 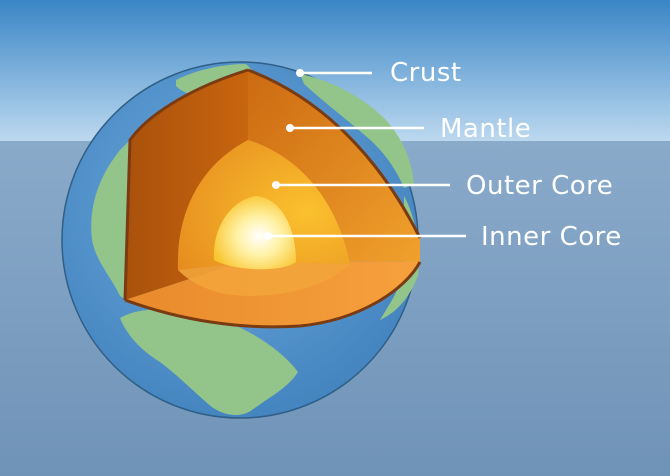 I want to click on outer-core-floor, so click(x=264, y=279).